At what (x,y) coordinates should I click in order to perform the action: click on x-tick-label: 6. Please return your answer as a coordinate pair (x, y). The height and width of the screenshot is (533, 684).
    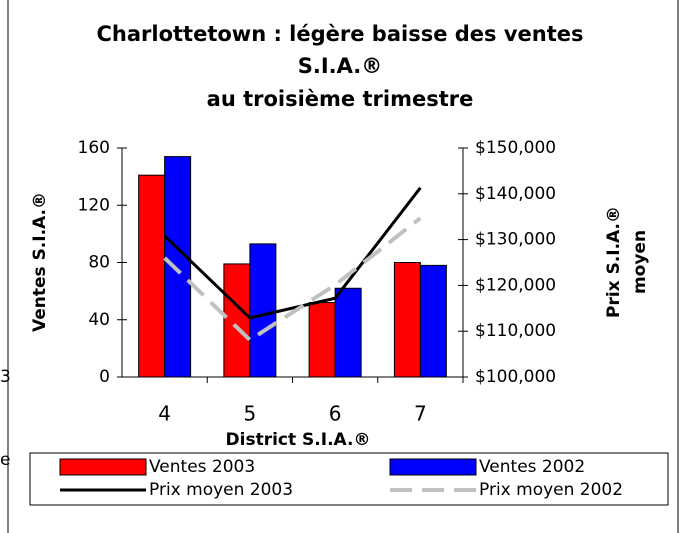
    Looking at the image, I should click on (335, 414).